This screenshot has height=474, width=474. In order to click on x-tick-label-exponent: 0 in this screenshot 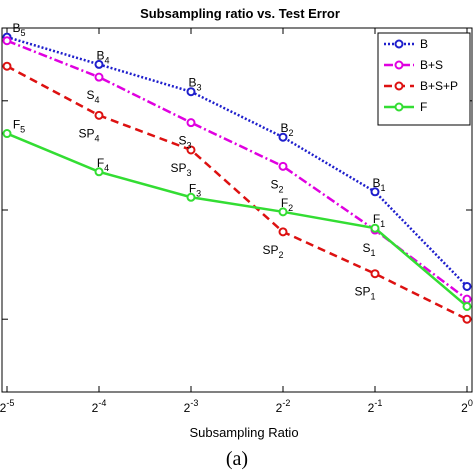, I will do `click(470, 403)`.